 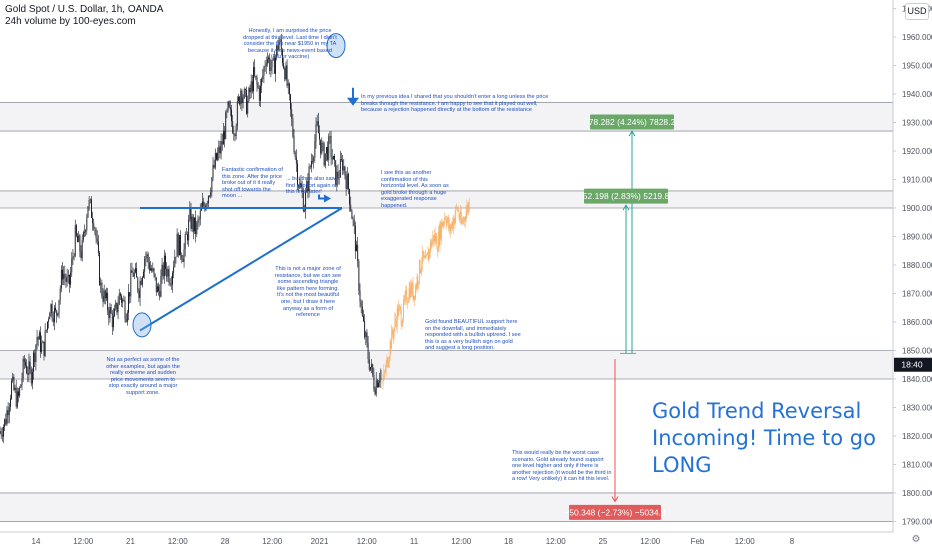 What do you see at coordinates (917, 237) in the screenshot?
I see `y-tick-label: 1890.000` at bounding box center [917, 237].